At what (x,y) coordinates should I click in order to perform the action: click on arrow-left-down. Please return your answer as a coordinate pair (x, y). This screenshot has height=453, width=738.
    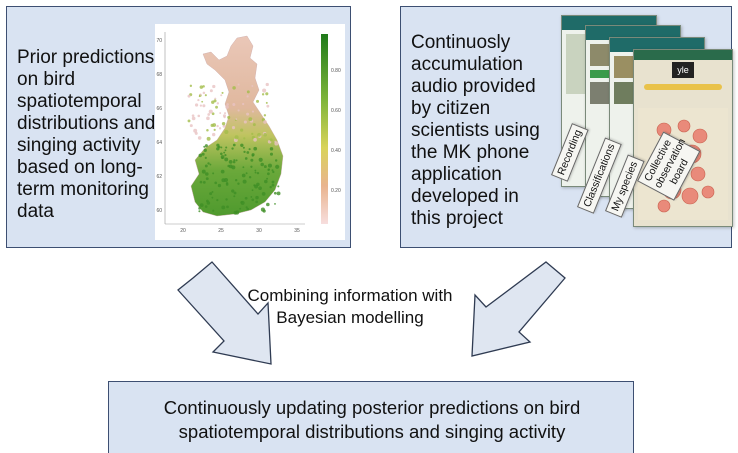
    Looking at the image, I should click on (224, 313).